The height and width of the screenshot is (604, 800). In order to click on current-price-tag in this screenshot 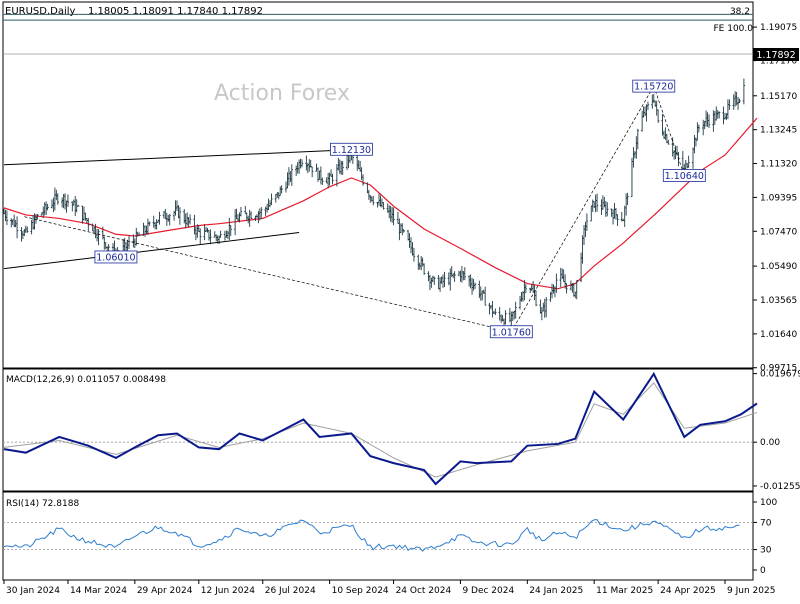, I will do `click(776, 54)`.